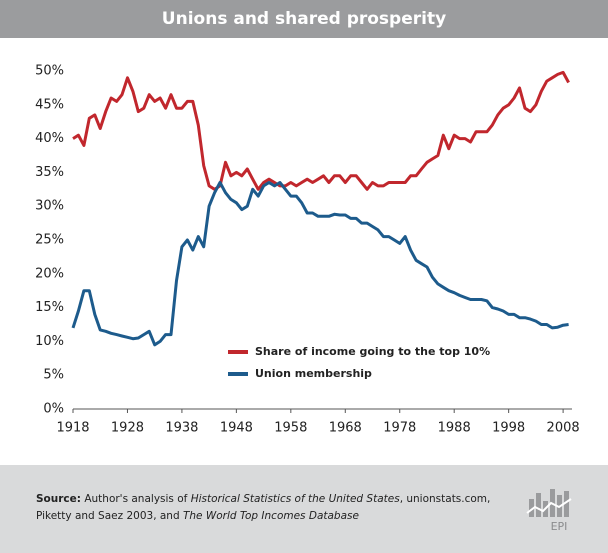  Describe the element at coordinates (549, 506) in the screenshot. I see `logo-line` at that location.